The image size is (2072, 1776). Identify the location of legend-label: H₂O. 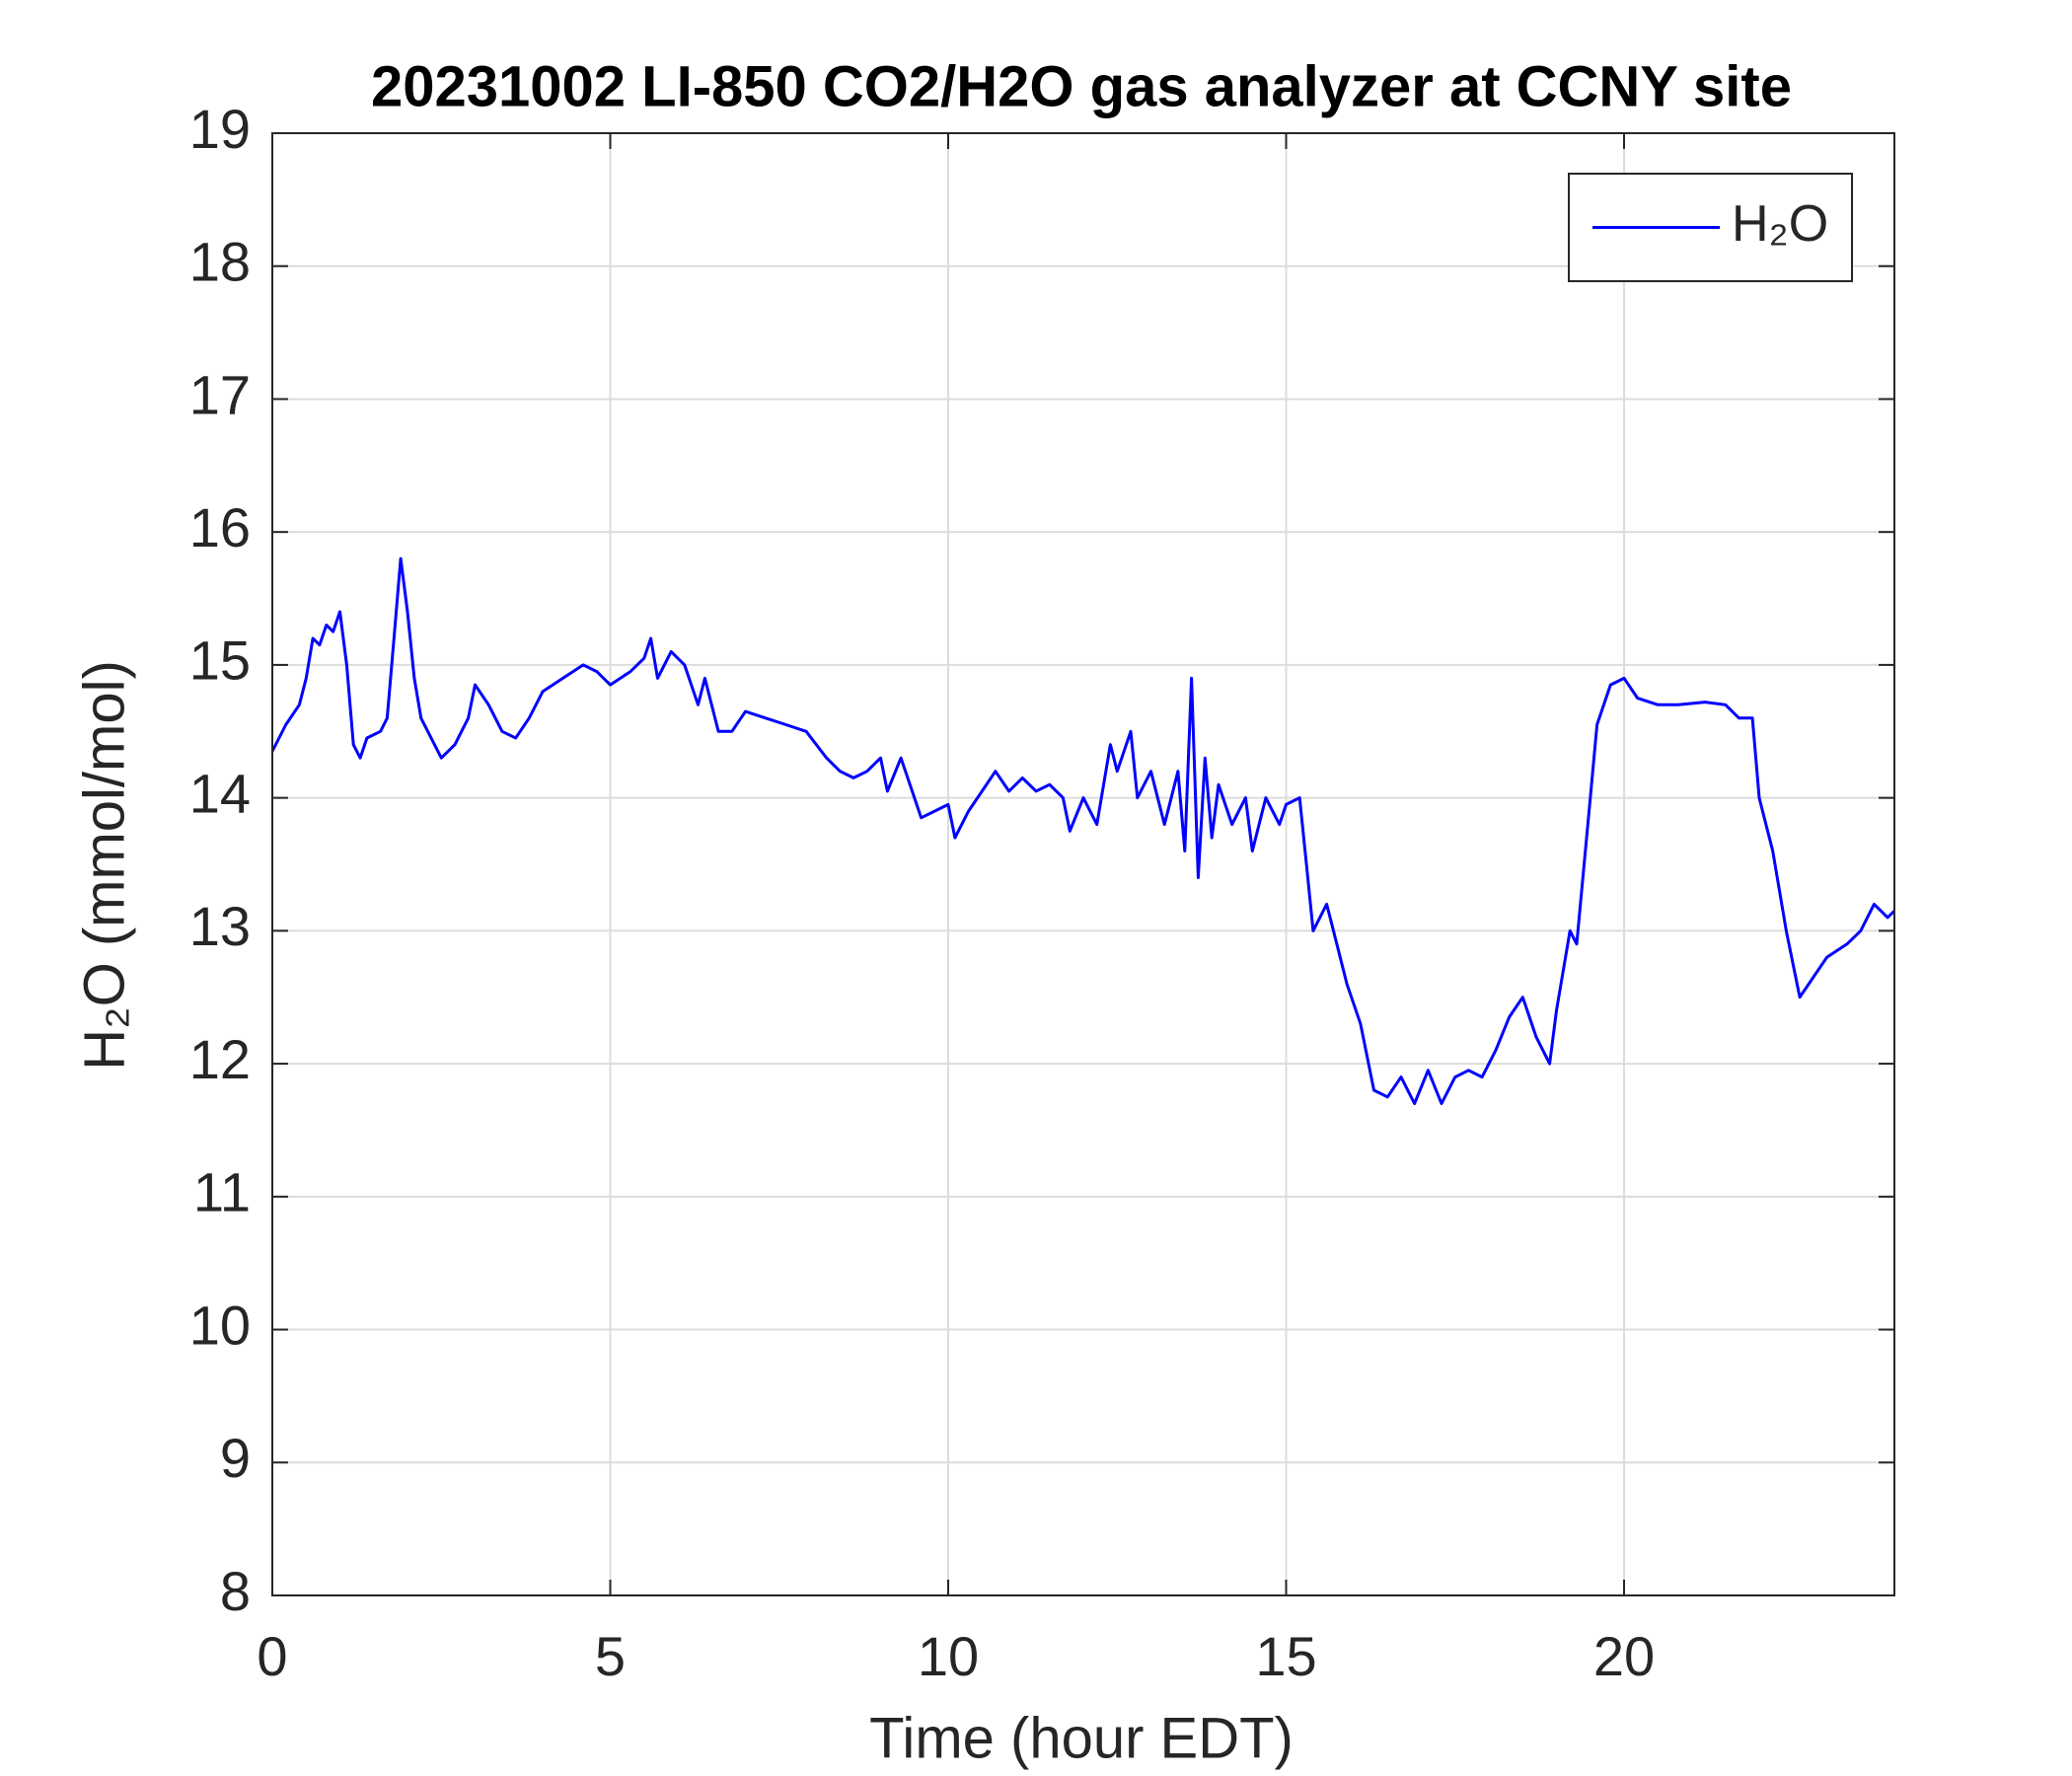
(1780, 224).